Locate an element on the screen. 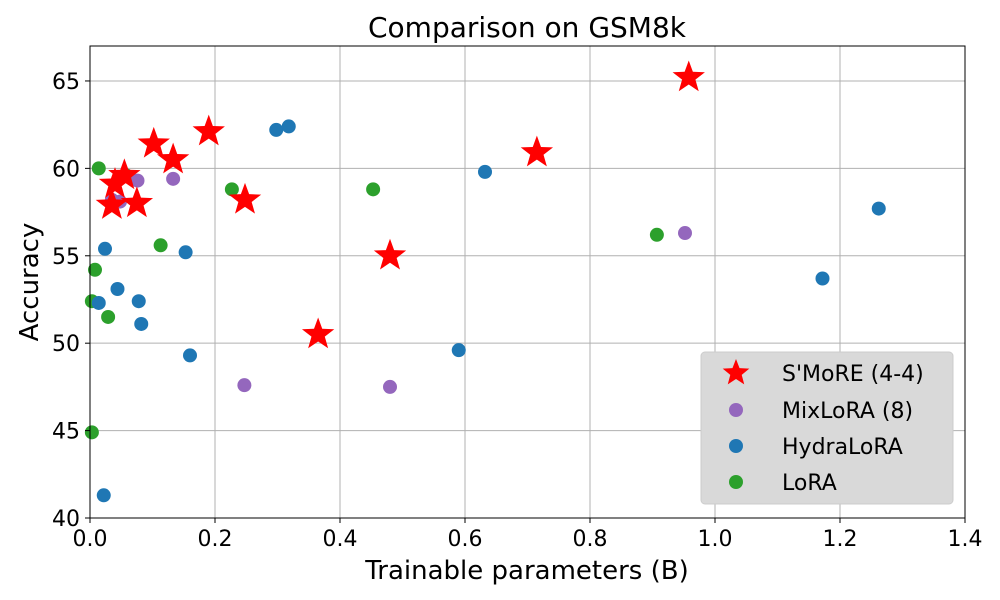  legend-box is located at coordinates (827, 428).